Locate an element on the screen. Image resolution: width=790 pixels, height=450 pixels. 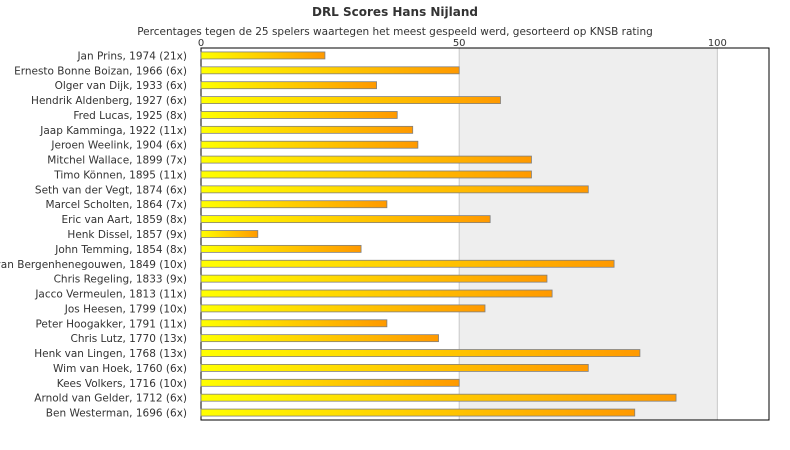
category-label: Chris Regeling, 1833 (9x) is located at coordinates (120, 280).